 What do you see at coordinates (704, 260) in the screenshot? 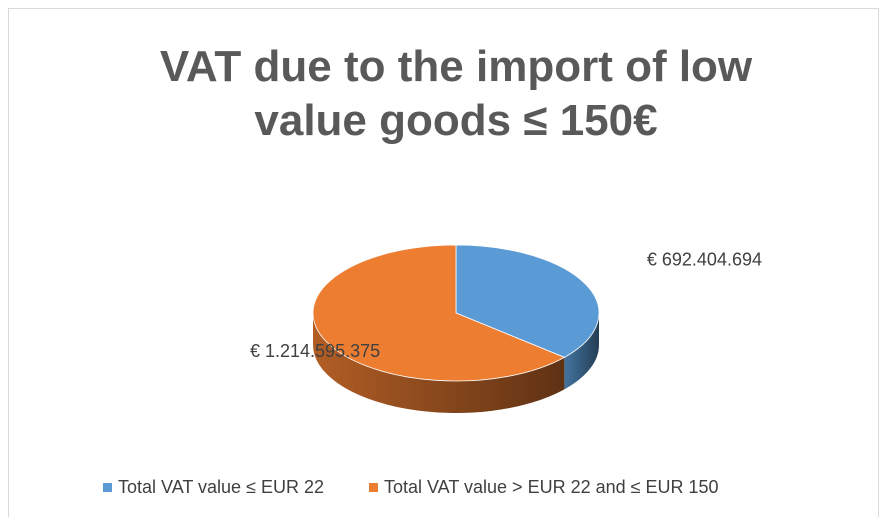
I see `data-label: € 692.404.694` at bounding box center [704, 260].